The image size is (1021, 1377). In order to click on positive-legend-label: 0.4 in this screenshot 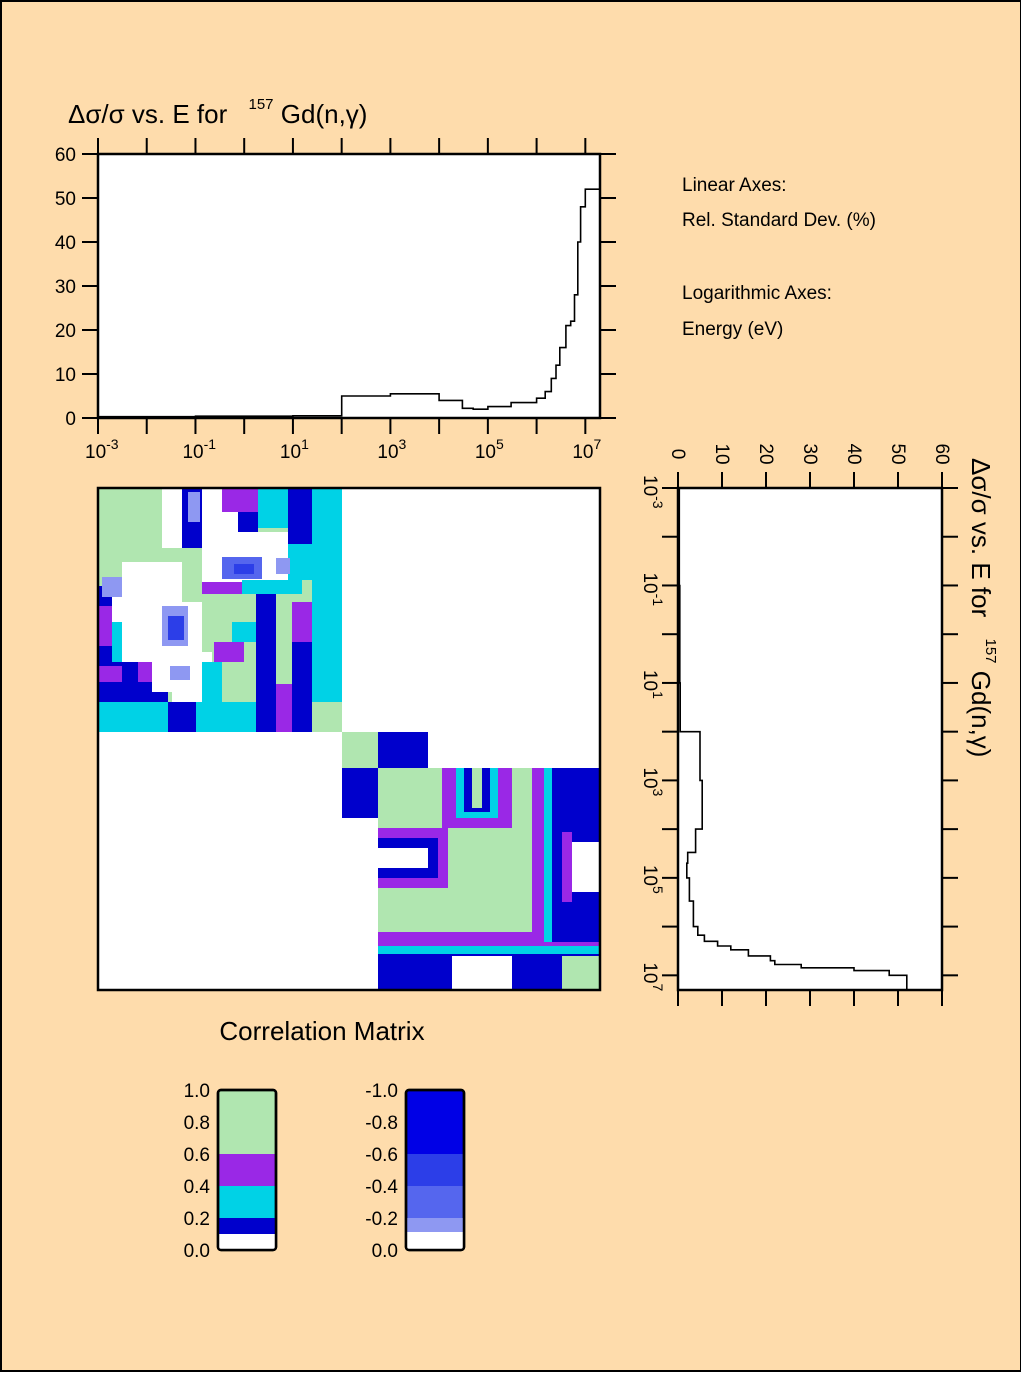, I will do `click(197, 1187)`.